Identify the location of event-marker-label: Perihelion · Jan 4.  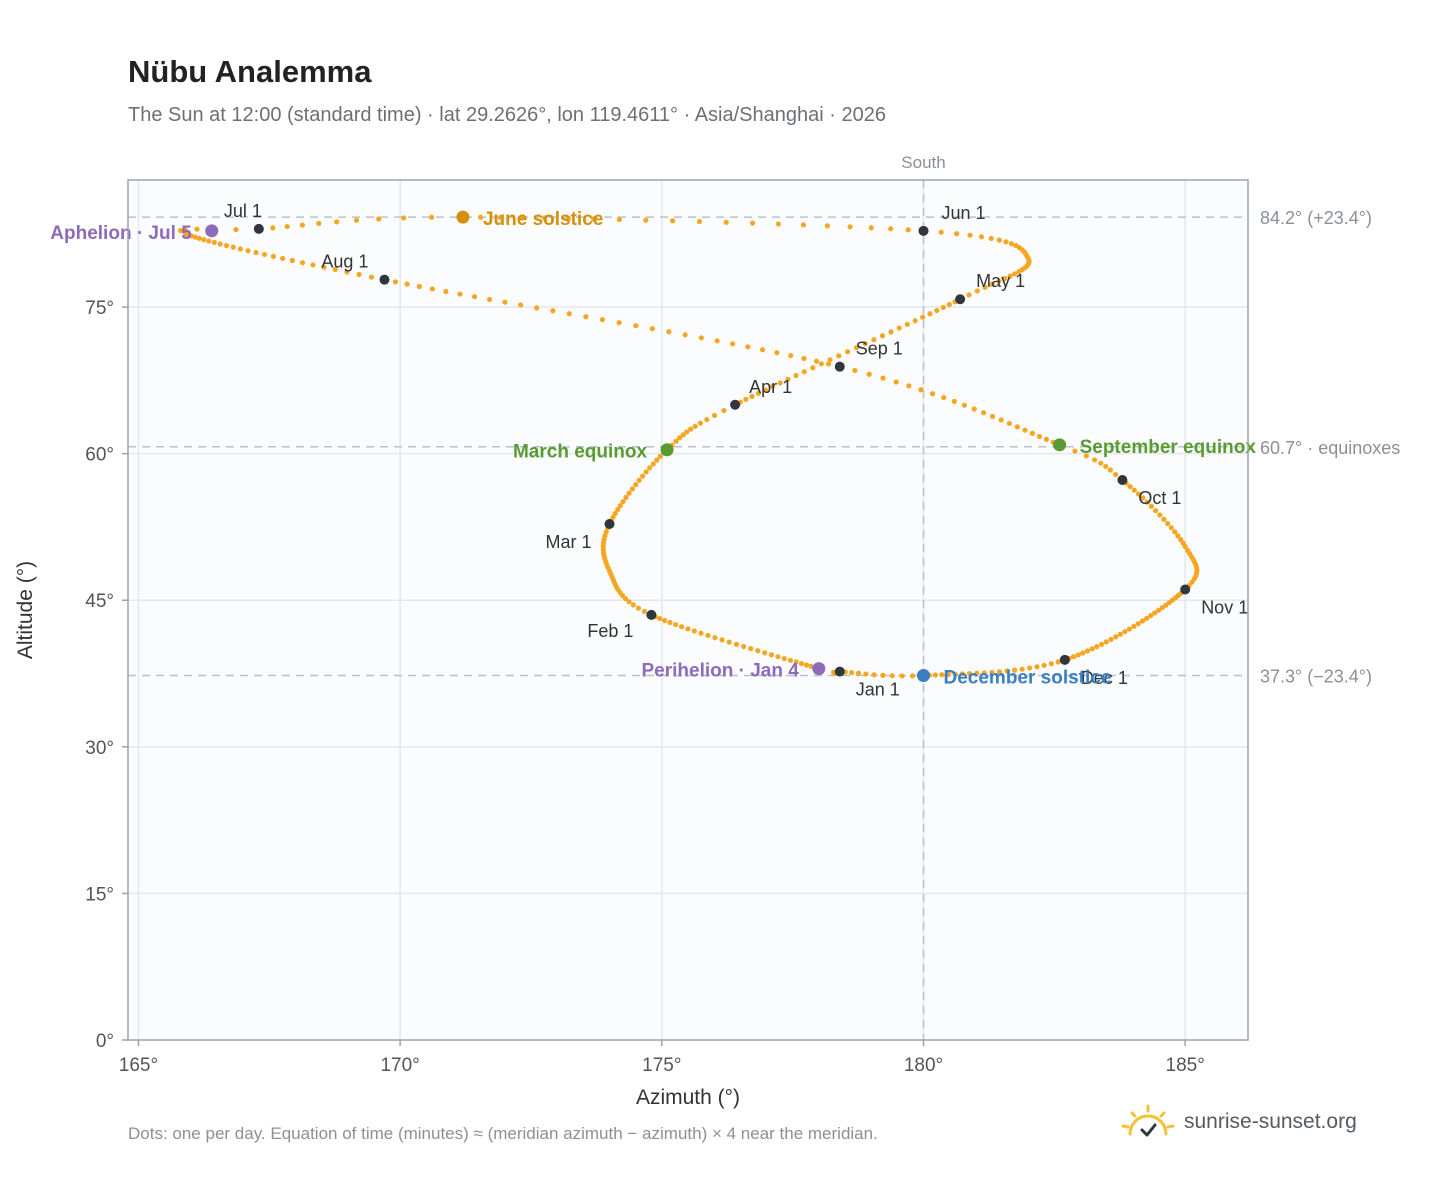
(721, 671).